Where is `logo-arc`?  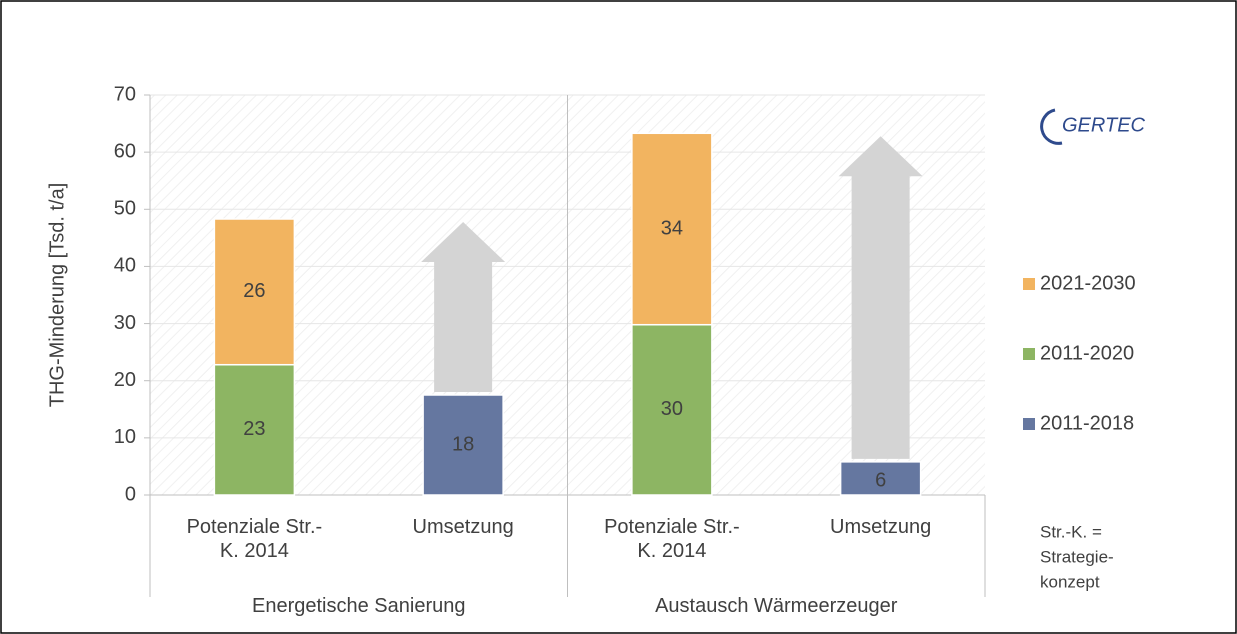 logo-arc is located at coordinates (1051, 126).